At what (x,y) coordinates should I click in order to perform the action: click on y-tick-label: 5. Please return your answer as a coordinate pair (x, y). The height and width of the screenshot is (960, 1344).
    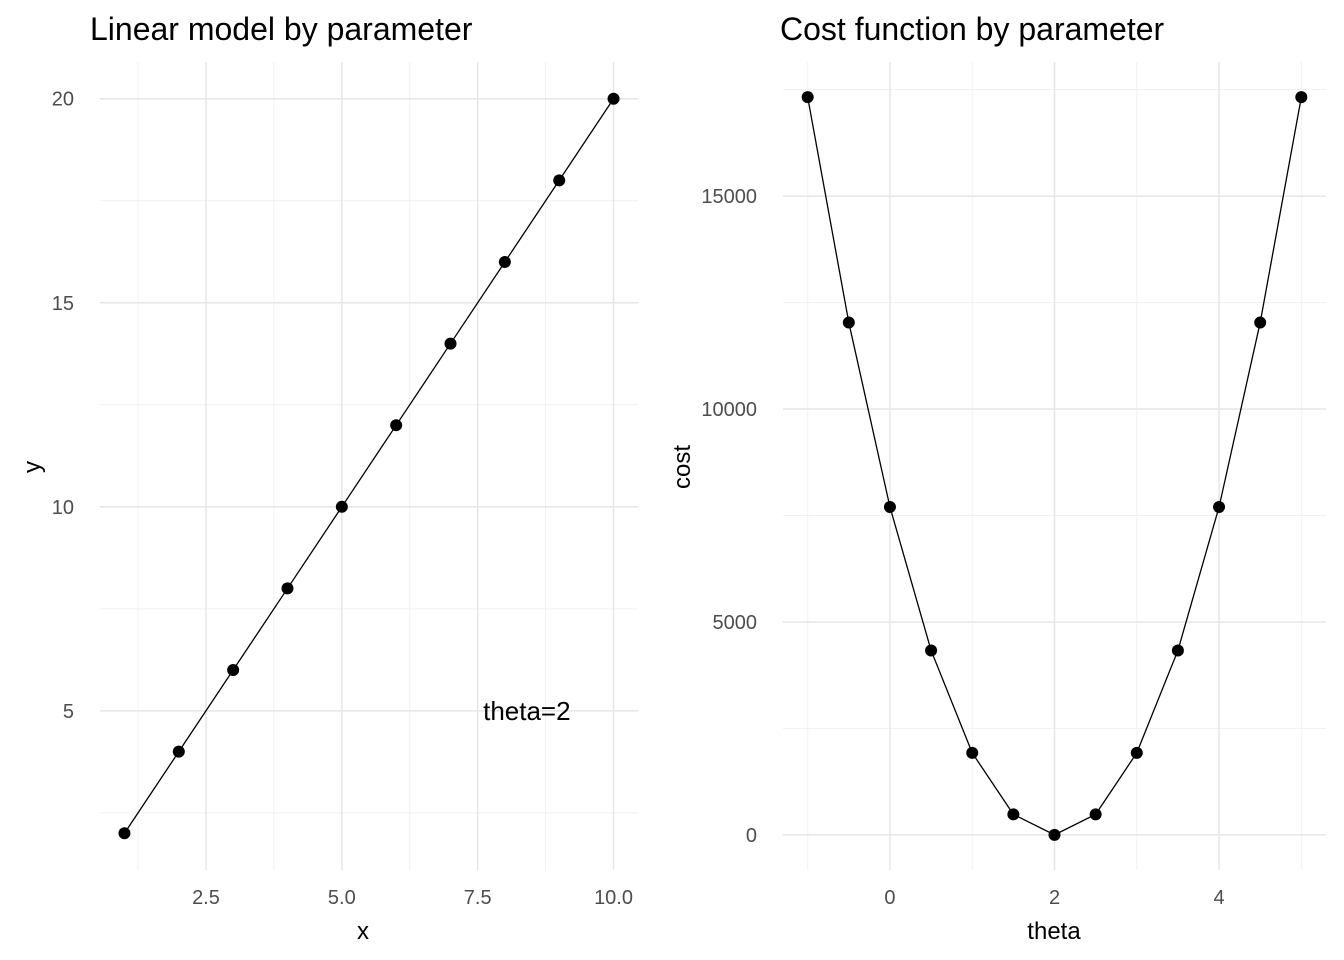
    Looking at the image, I should click on (68, 712).